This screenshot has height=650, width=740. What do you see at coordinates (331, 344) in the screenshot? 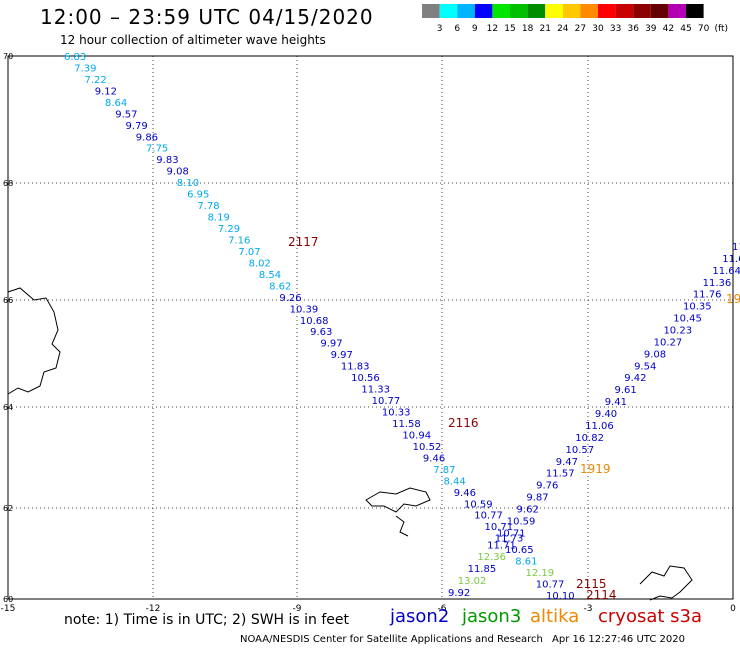
I see `track-a-swh-value: 9.97` at bounding box center [331, 344].